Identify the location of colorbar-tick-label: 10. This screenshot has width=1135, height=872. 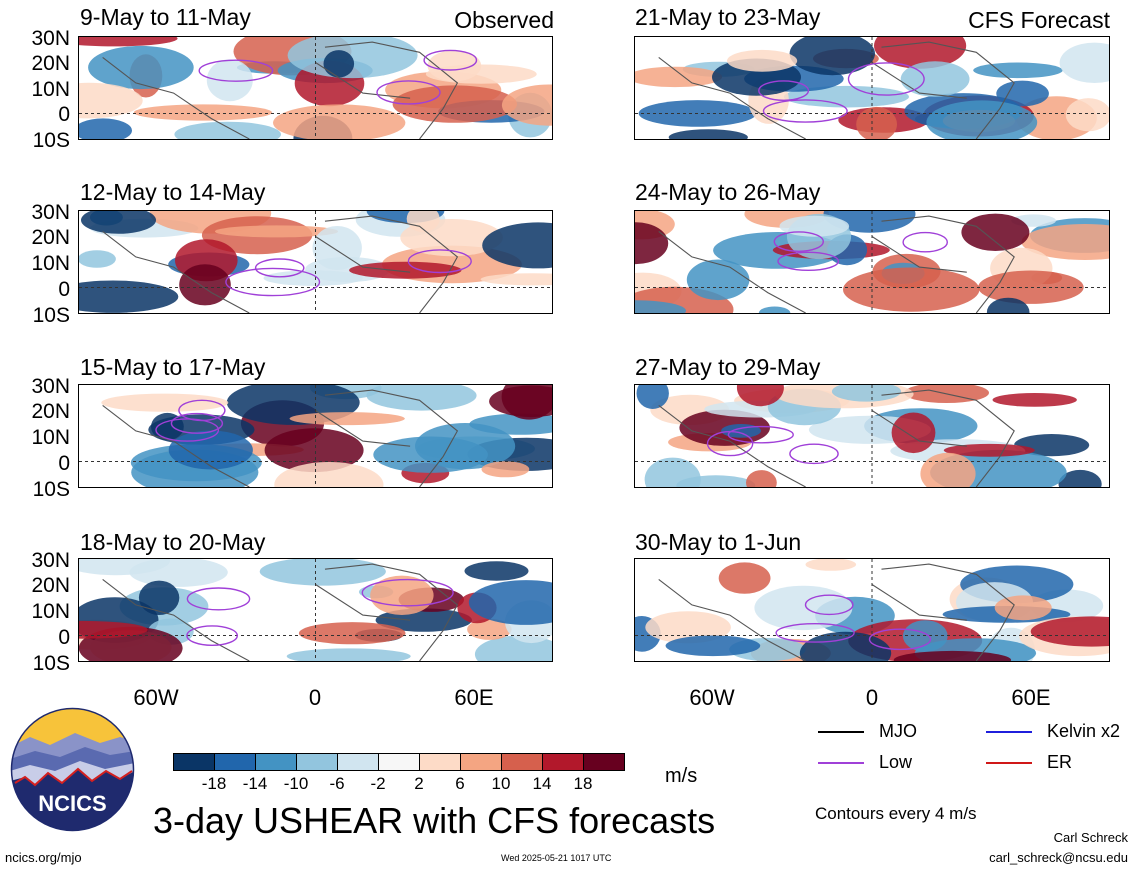
(501, 783).